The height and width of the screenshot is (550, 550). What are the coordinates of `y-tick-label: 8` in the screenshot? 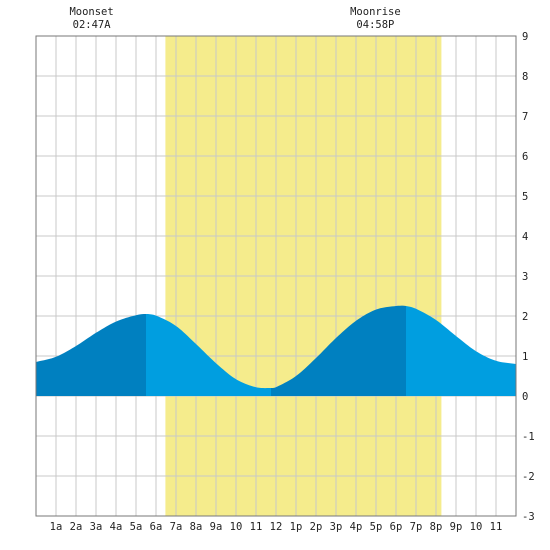 It's located at (525, 77).